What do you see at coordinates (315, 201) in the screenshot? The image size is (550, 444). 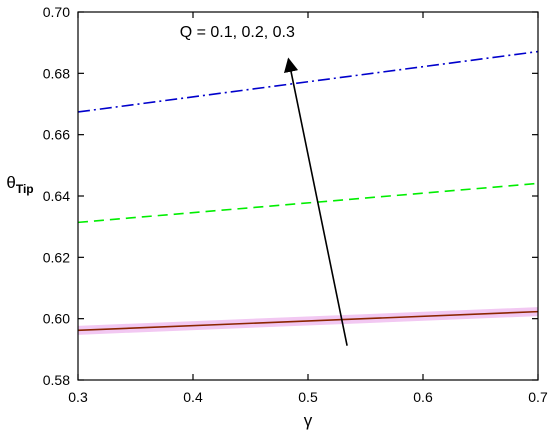 I see `annotation-arrow` at bounding box center [315, 201].